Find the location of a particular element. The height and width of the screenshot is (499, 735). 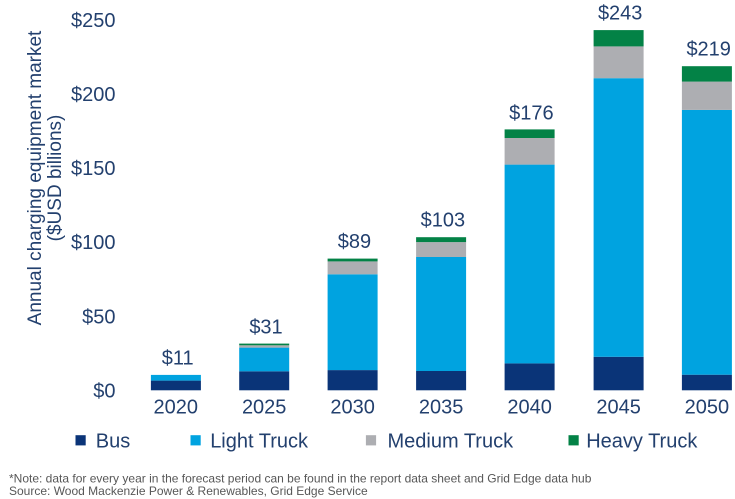

svg-text: $200 is located at coordinates (93, 95).